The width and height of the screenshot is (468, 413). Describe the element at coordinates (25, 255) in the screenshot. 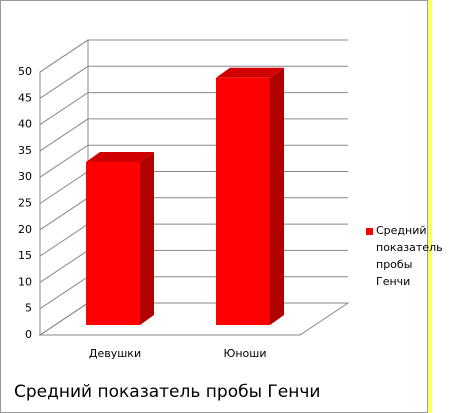

I see `y-tick-label: 15` at that location.